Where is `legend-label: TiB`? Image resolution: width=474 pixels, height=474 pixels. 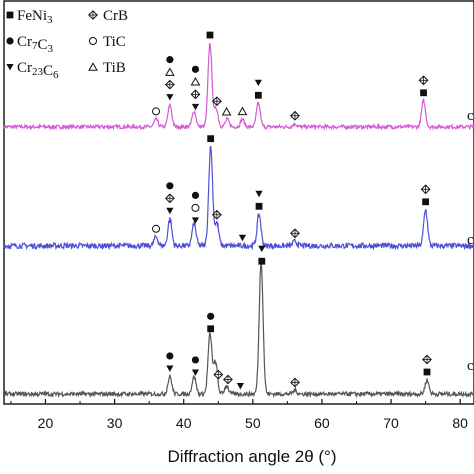
legend-label: TiB is located at coordinates (114, 68).